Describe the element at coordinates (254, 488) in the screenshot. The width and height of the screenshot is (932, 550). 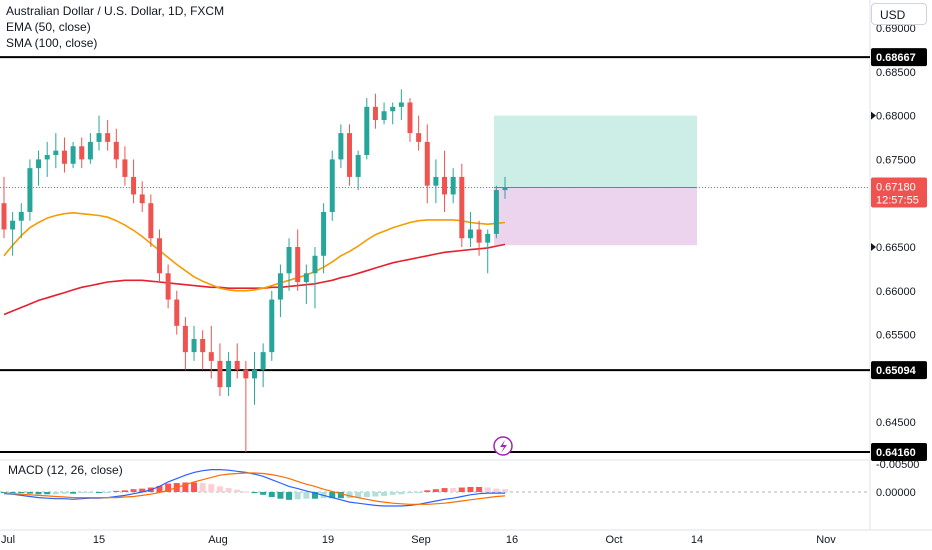
I see `macd-signal-line` at that location.